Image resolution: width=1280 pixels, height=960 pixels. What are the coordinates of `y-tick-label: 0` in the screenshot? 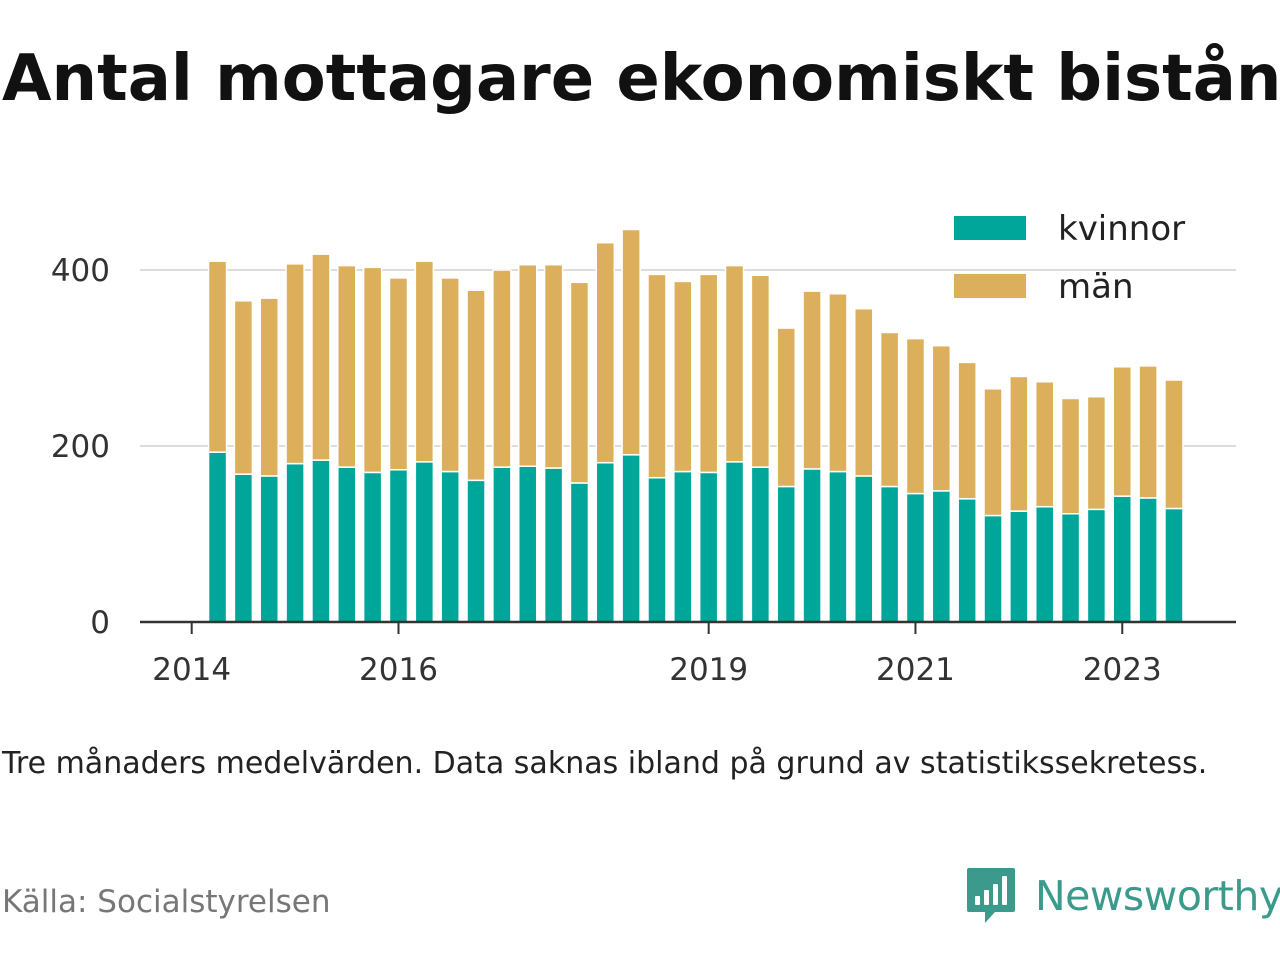 It's located at (100, 623).